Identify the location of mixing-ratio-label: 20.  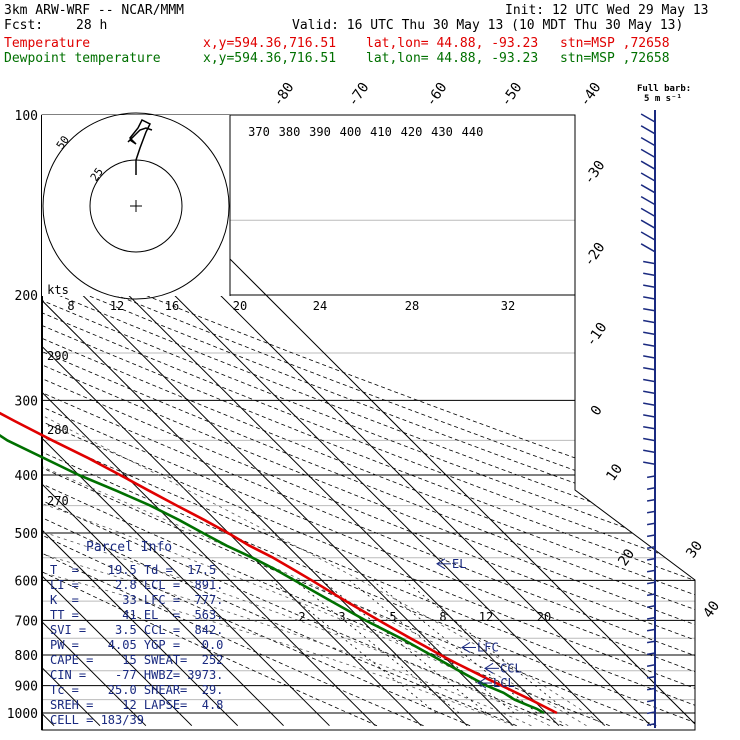
(544, 617).